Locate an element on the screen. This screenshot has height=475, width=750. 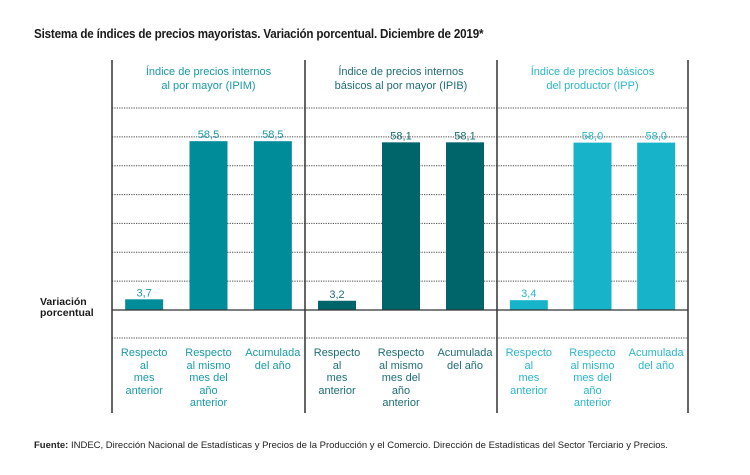
y-axis-label-line-1: Variación is located at coordinates (63, 302).